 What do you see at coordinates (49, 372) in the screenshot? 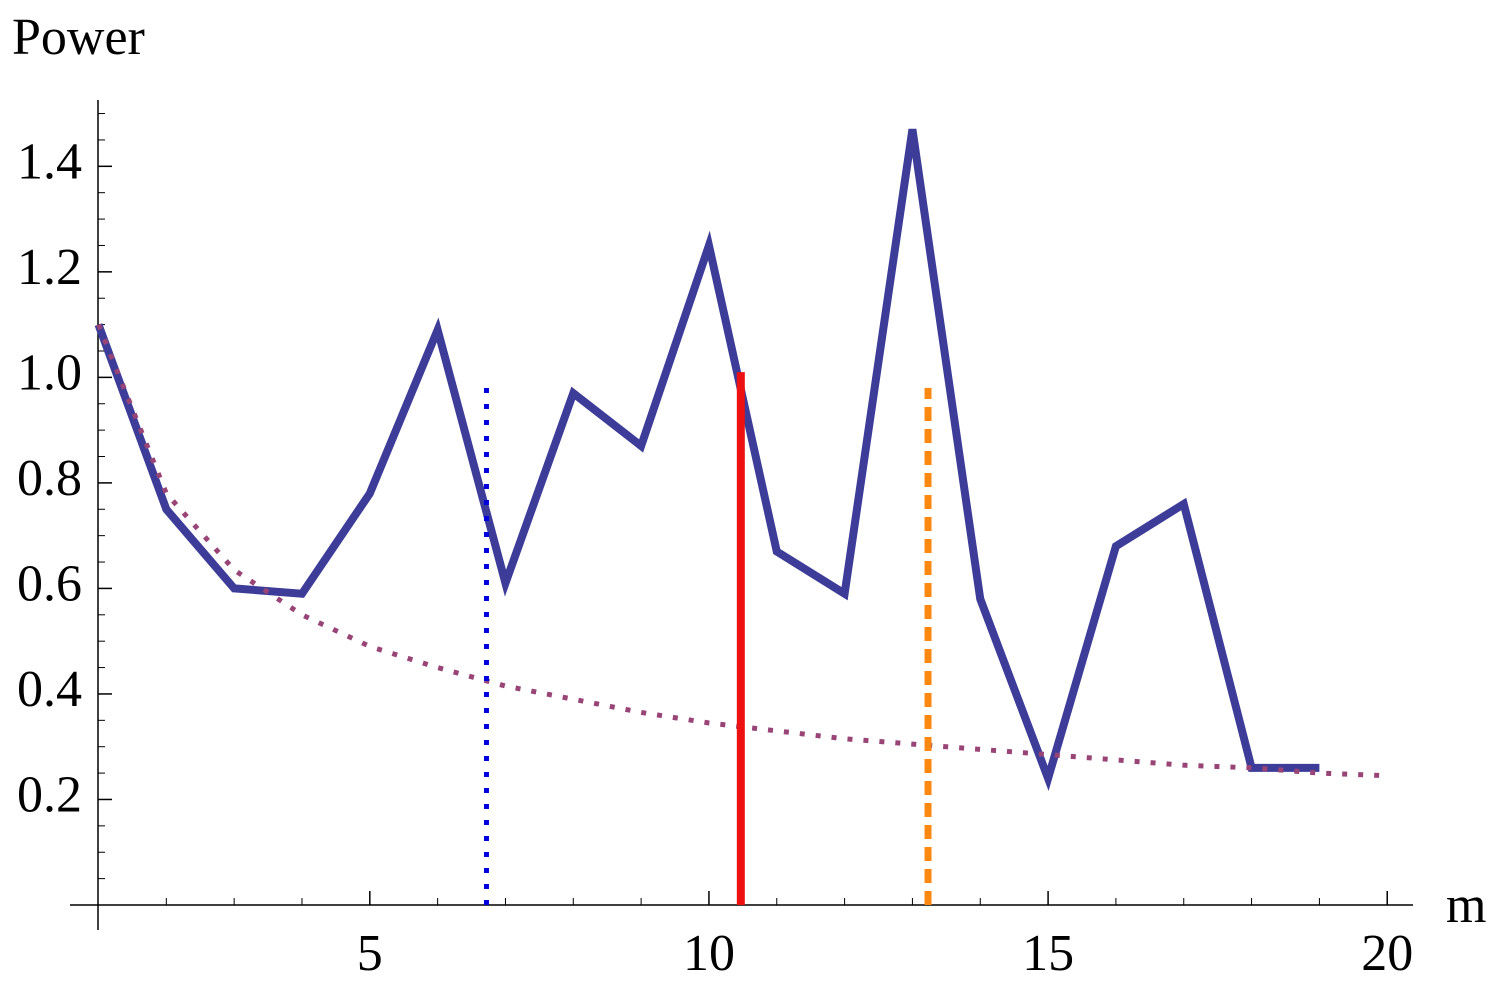
I see `y-tick-label: 1.0` at bounding box center [49, 372].